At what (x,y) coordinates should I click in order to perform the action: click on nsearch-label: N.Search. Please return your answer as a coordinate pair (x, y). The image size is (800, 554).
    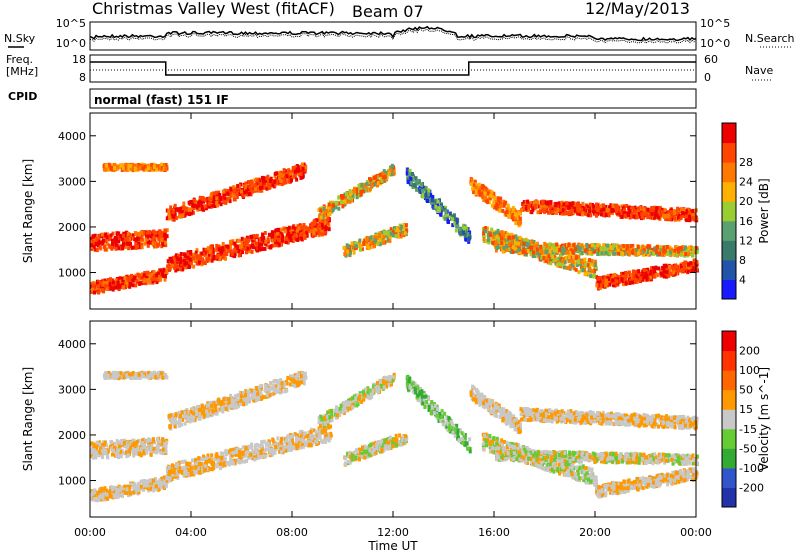
    Looking at the image, I should click on (770, 38).